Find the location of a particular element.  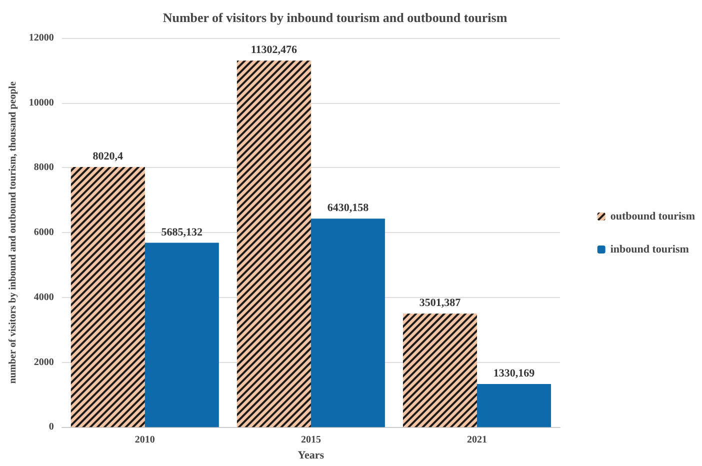

y-tick-label: 10000 is located at coordinates (41, 102).